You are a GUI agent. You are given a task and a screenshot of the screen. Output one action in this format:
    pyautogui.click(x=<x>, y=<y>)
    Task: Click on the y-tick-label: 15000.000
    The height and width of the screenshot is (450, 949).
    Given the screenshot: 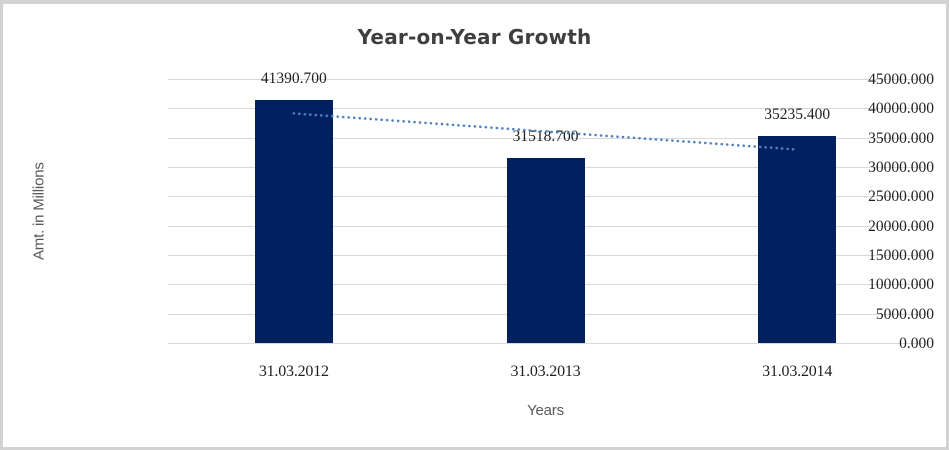 What is the action you would take?
    pyautogui.click(x=901, y=255)
    